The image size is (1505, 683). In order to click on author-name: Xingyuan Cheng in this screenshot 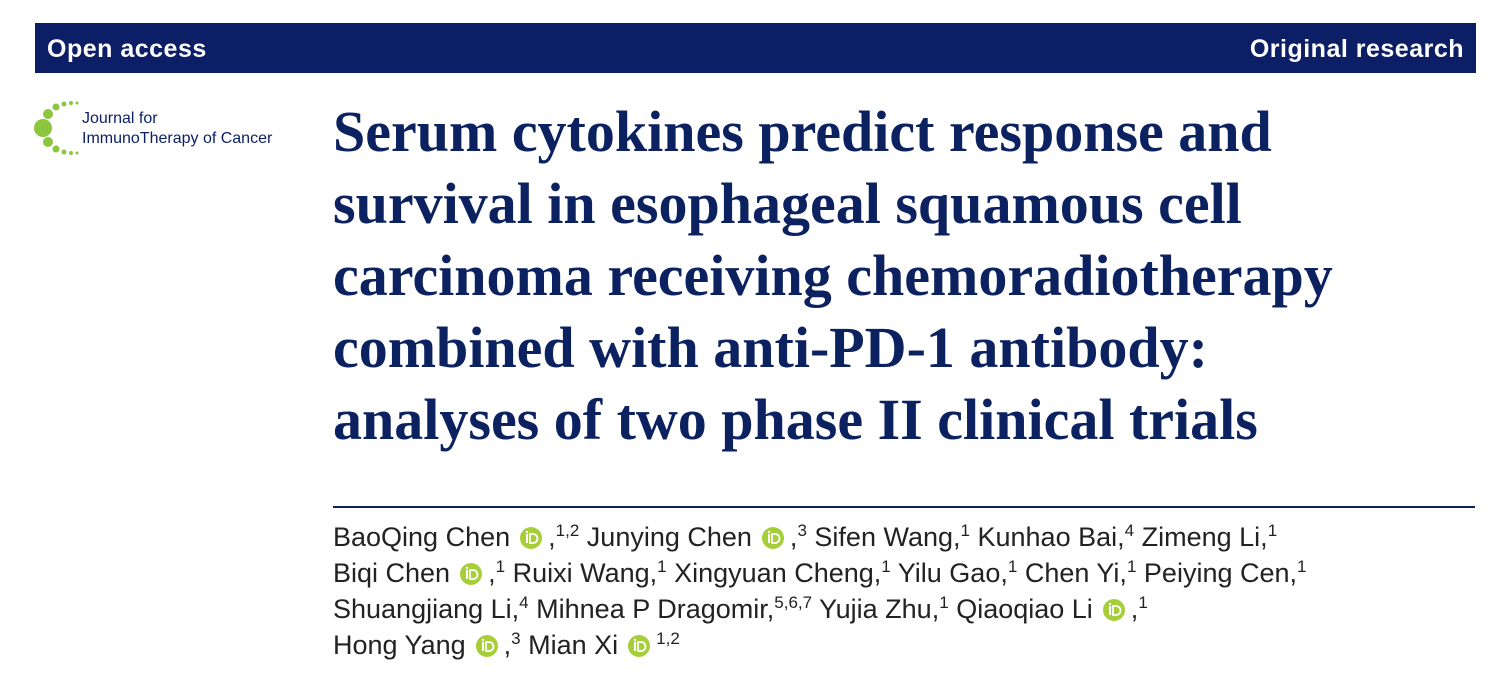, I will do `click(774, 573)`.